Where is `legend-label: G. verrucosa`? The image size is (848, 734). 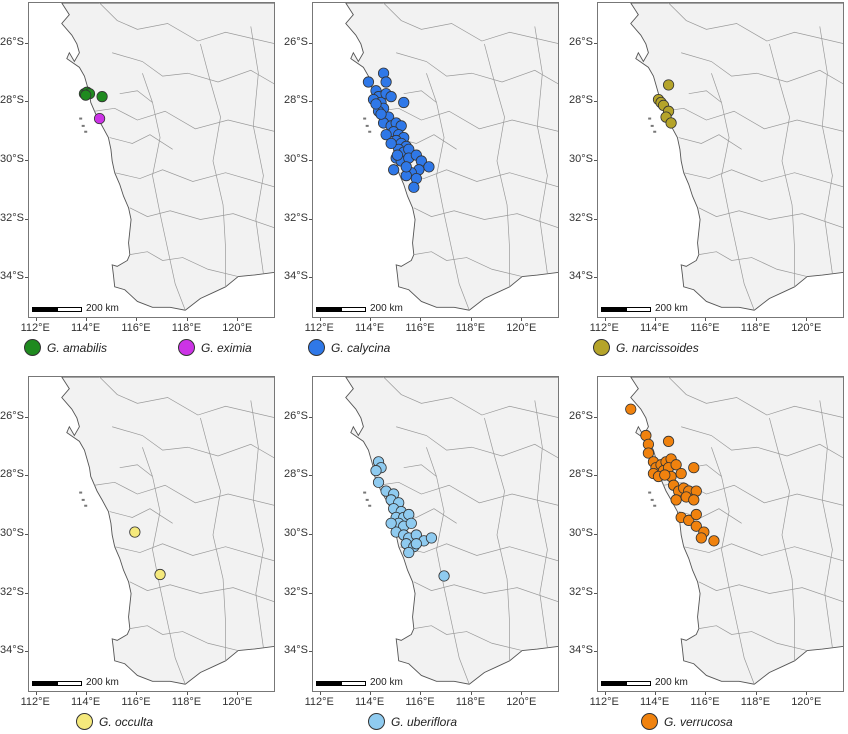 legend-label: G. verrucosa is located at coordinates (698, 721).